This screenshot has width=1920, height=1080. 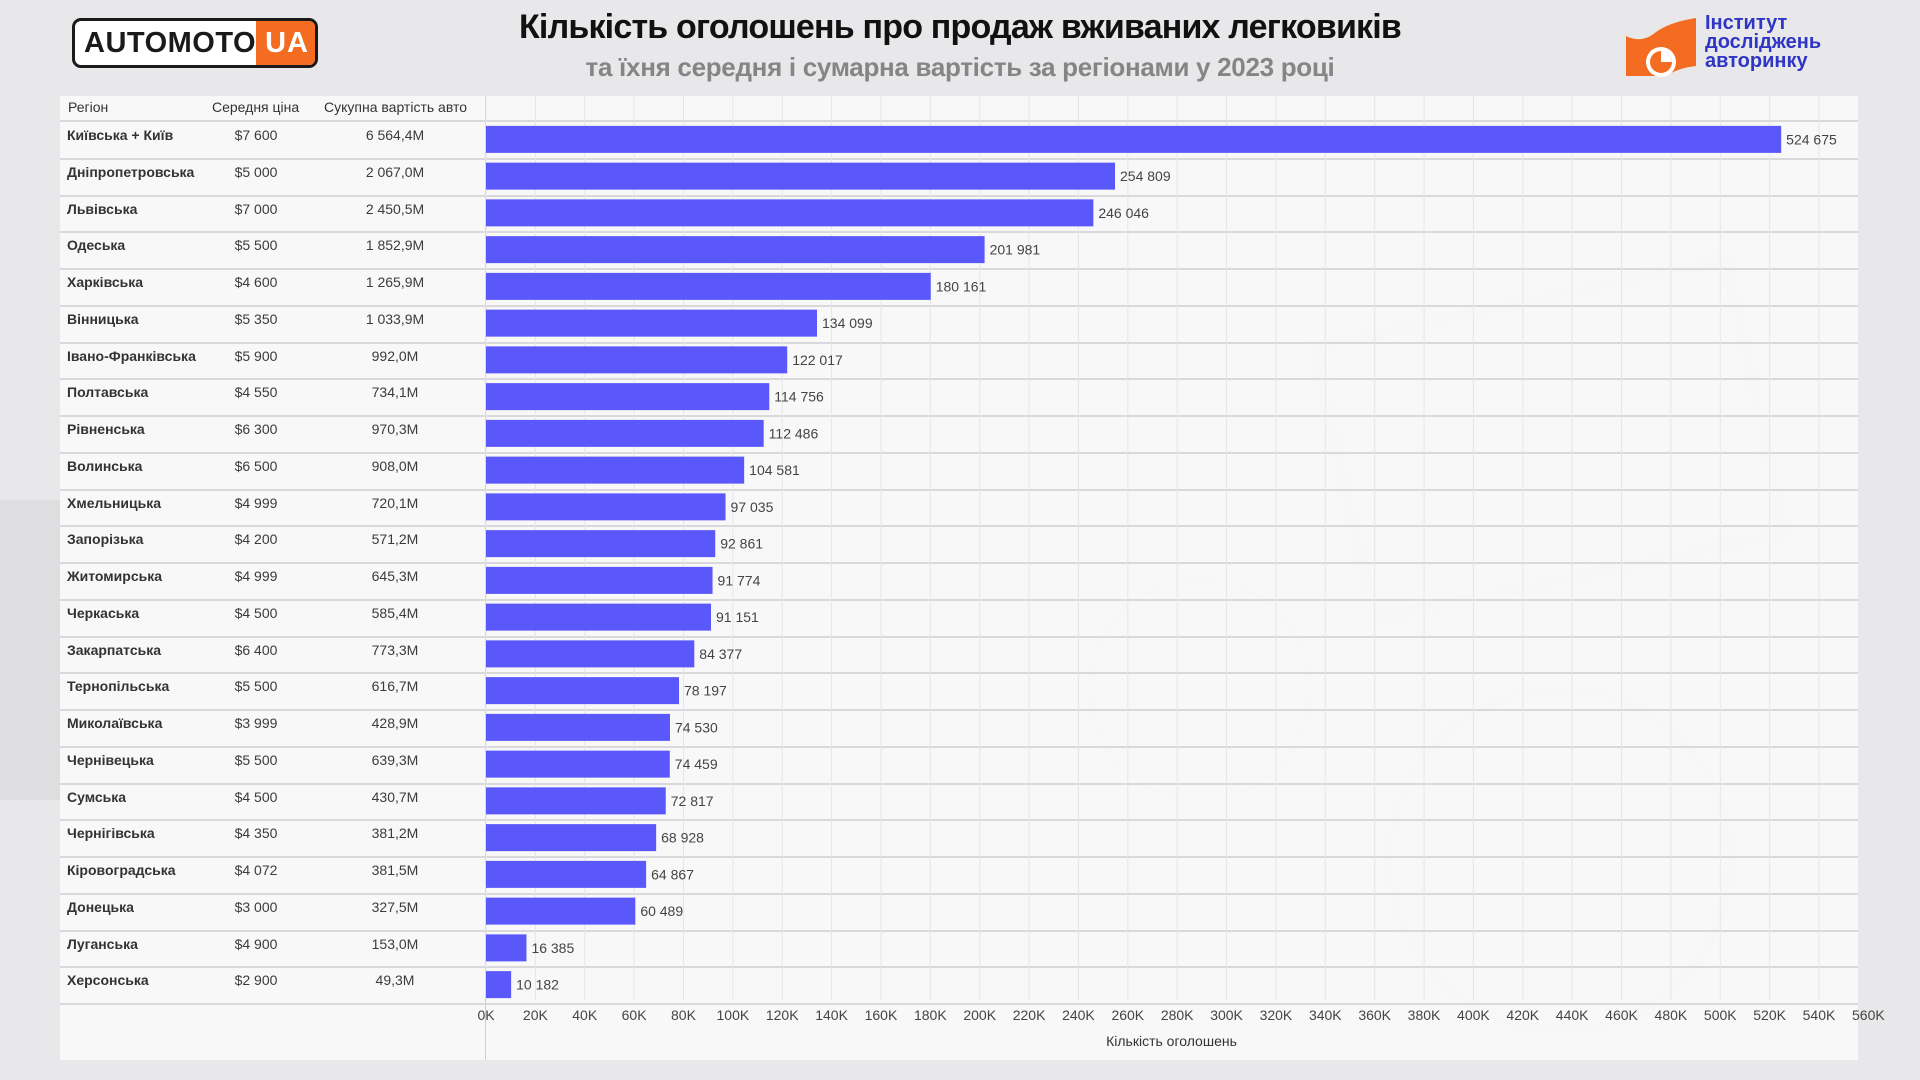 What do you see at coordinates (256, 135) in the screenshot?
I see `row-average-price: $7 600` at bounding box center [256, 135].